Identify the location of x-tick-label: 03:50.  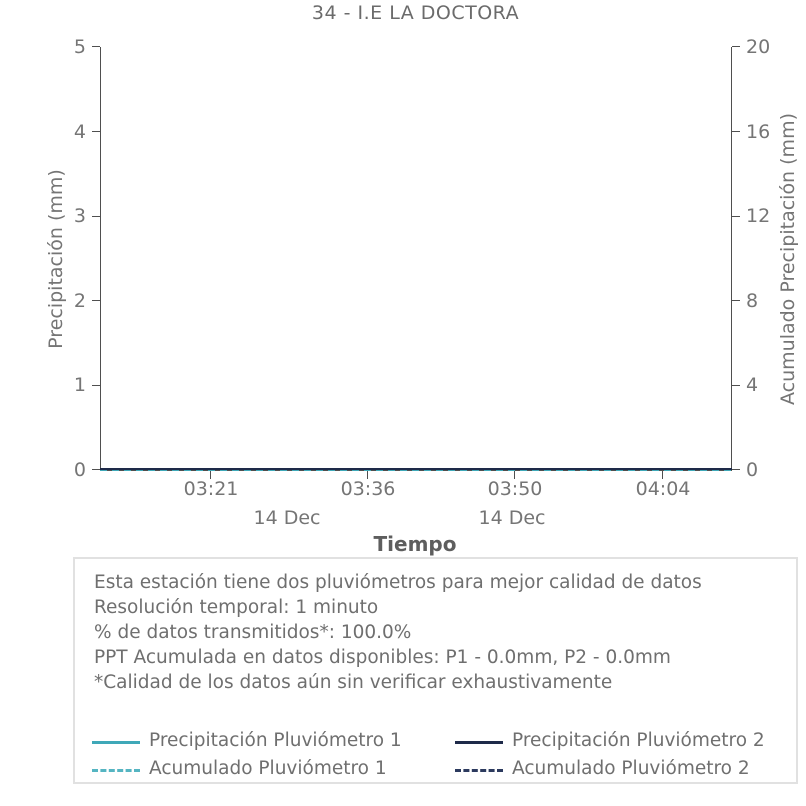
(515, 489).